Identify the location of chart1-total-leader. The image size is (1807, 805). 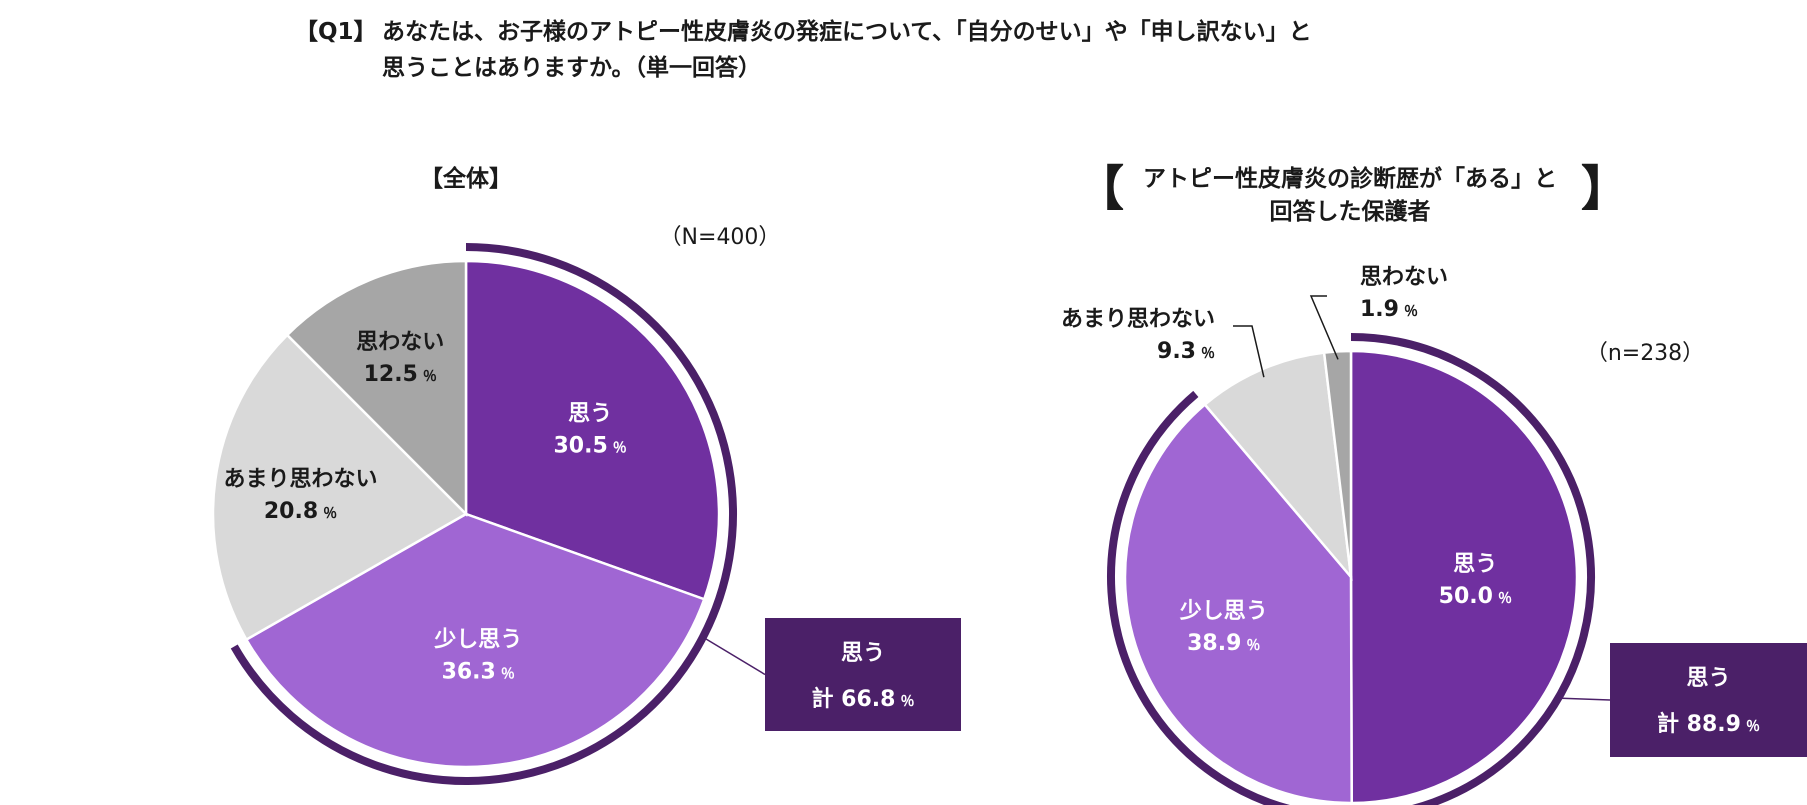
(734, 656).